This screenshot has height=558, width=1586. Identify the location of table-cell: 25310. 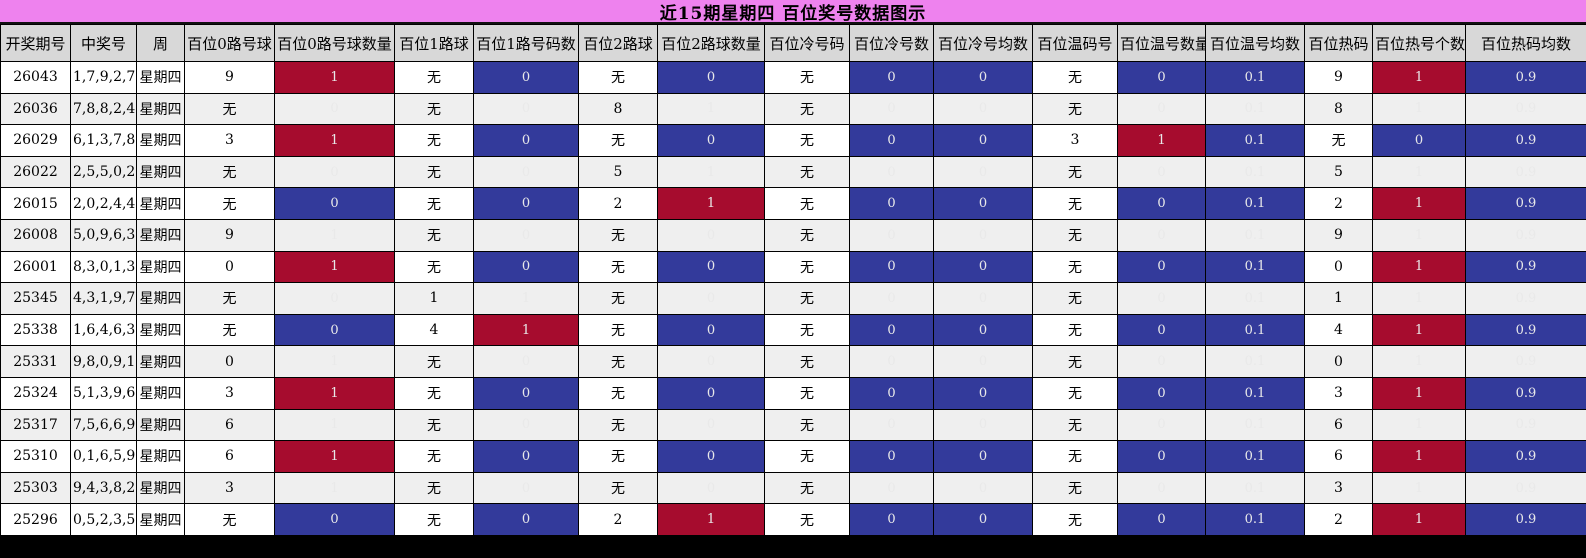
(35, 456).